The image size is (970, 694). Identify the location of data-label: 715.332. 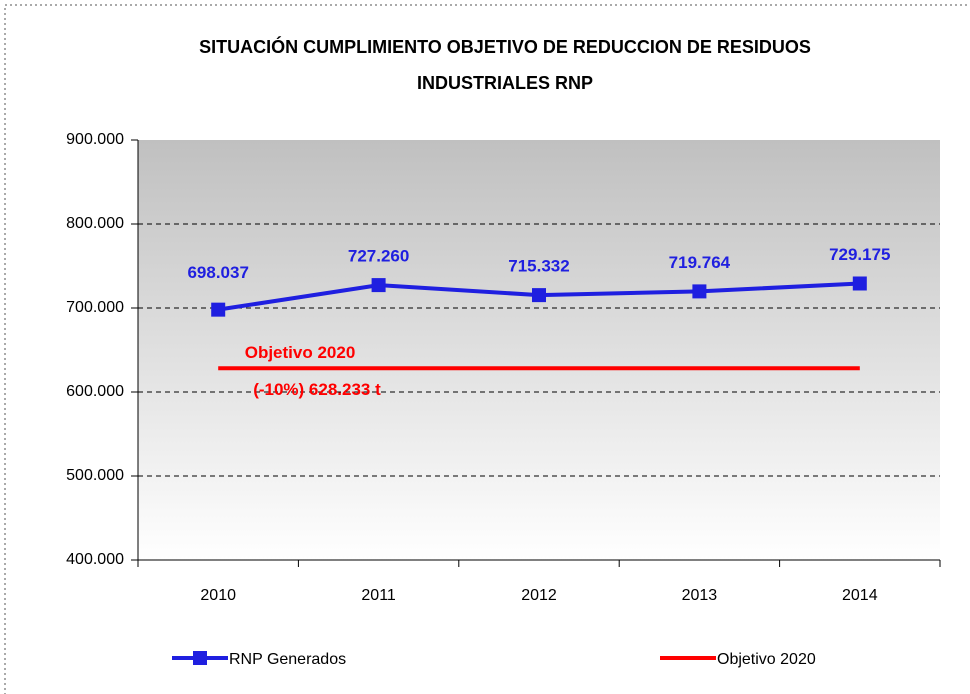
(538, 266).